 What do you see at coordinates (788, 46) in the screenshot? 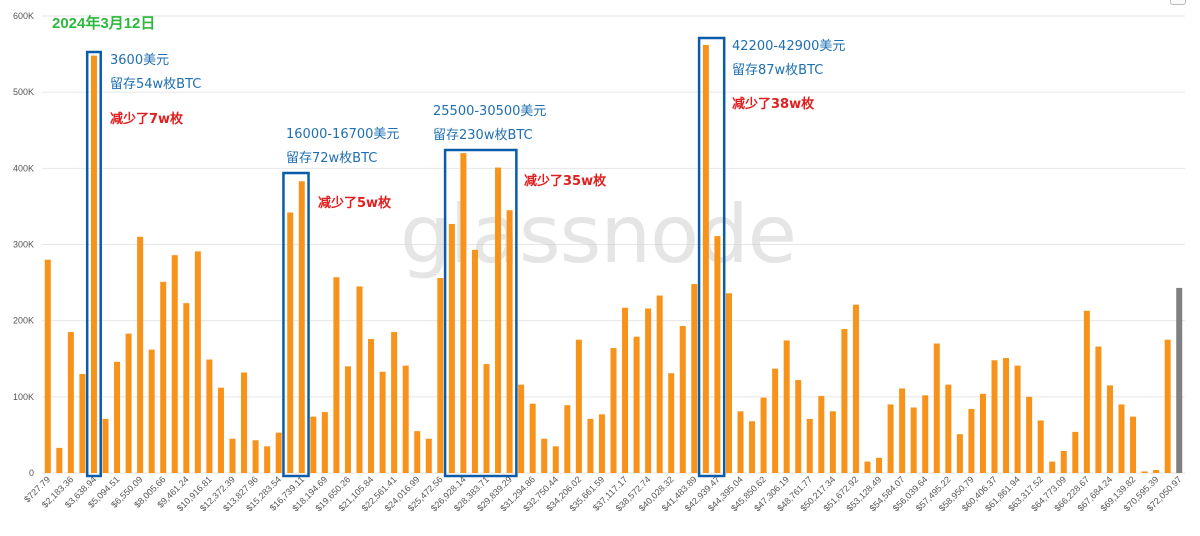
I see `price-range-label: 42200-42900美元` at bounding box center [788, 46].